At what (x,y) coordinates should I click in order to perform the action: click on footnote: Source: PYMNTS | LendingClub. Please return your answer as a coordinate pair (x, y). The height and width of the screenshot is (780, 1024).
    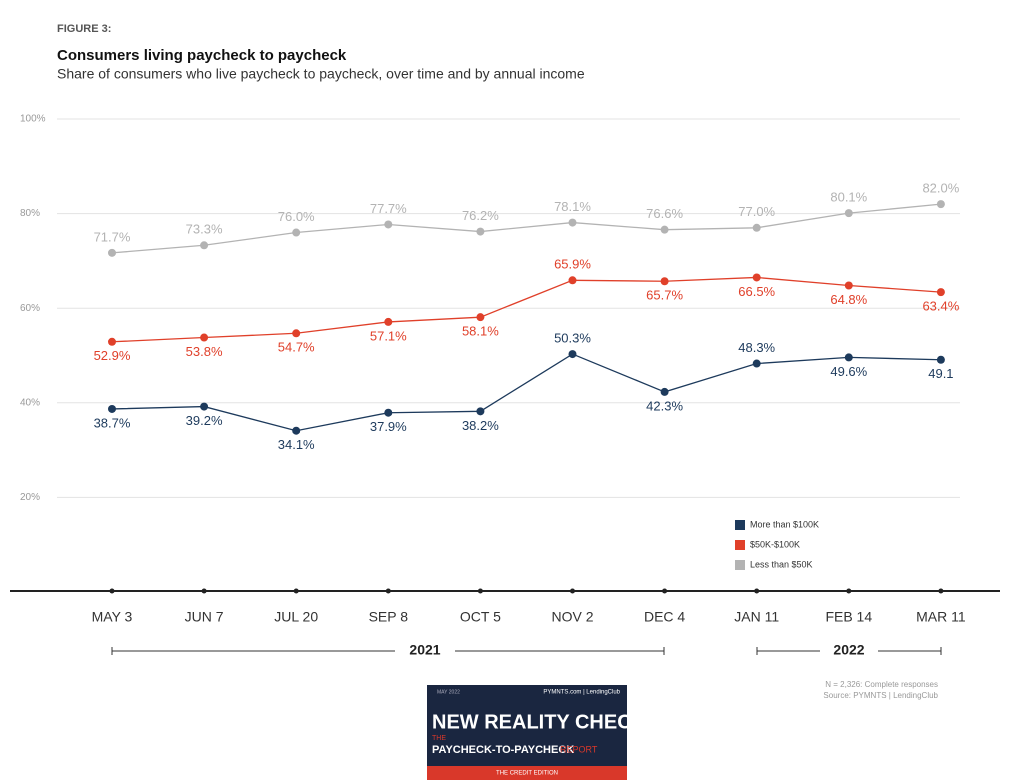
    Looking at the image, I should click on (880, 695).